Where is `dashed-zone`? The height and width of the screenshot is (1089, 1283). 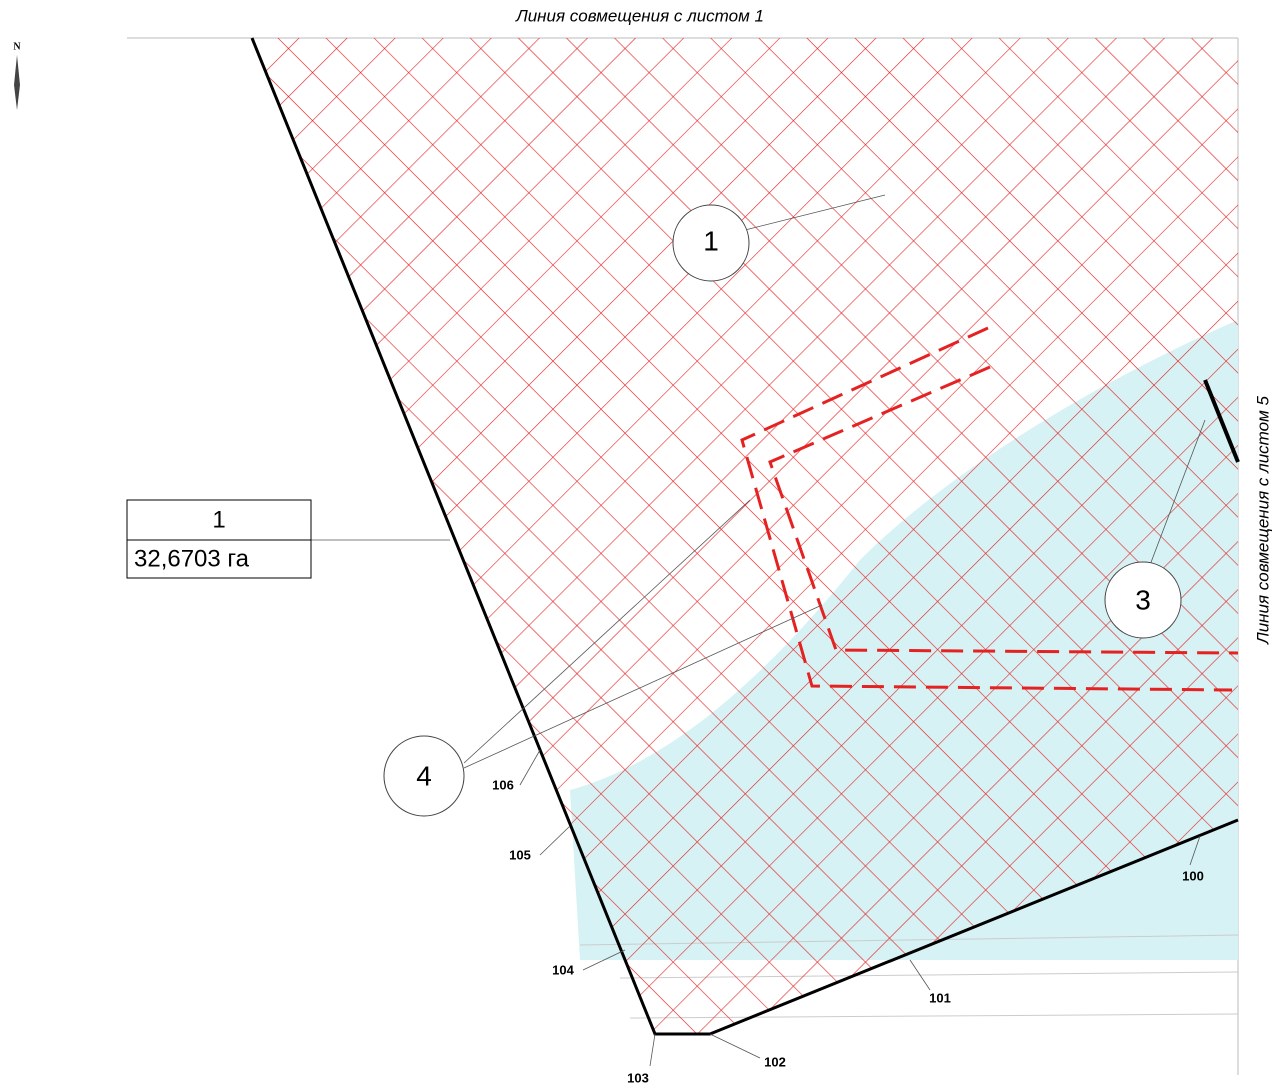 dashed-zone is located at coordinates (989, 509).